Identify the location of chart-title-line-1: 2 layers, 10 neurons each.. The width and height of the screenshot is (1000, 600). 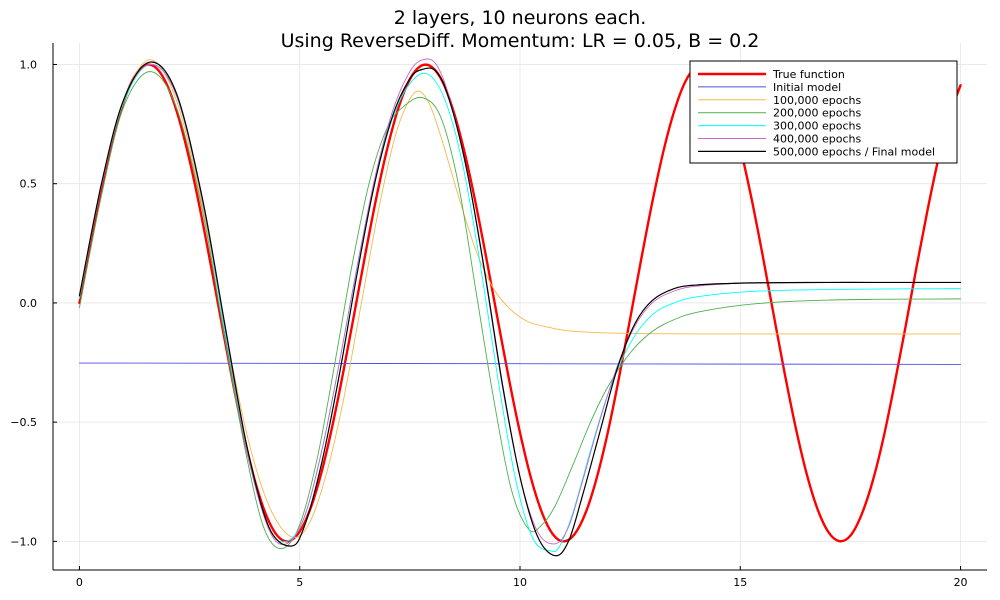
(520, 18).